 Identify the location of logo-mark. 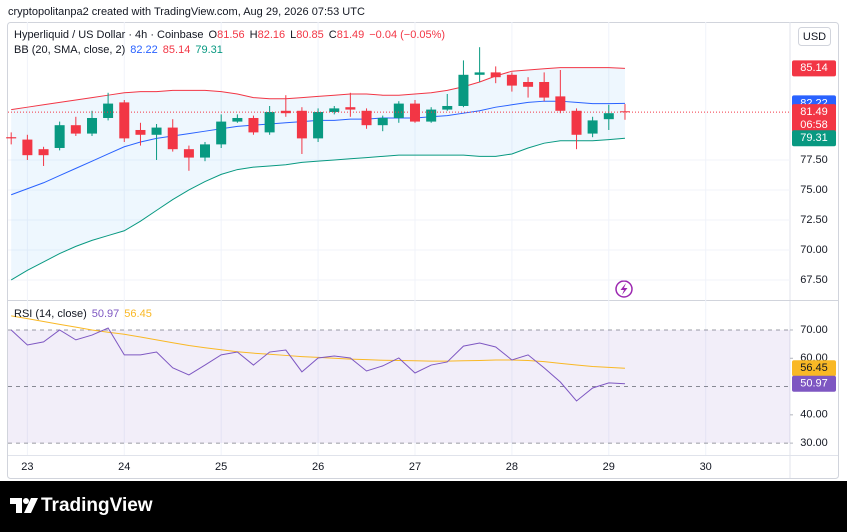
(16, 505).